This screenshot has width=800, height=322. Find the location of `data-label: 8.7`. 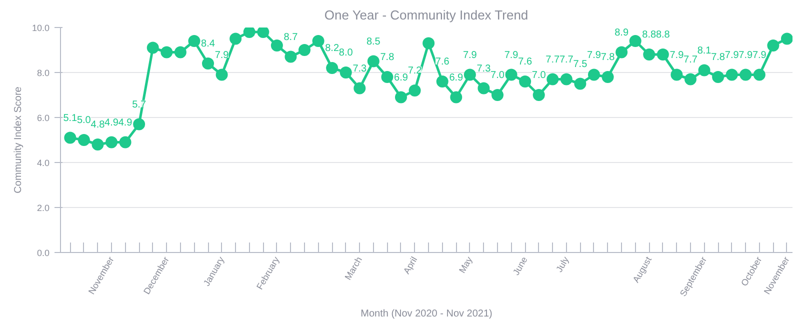

data-label: 8.7 is located at coordinates (291, 37).